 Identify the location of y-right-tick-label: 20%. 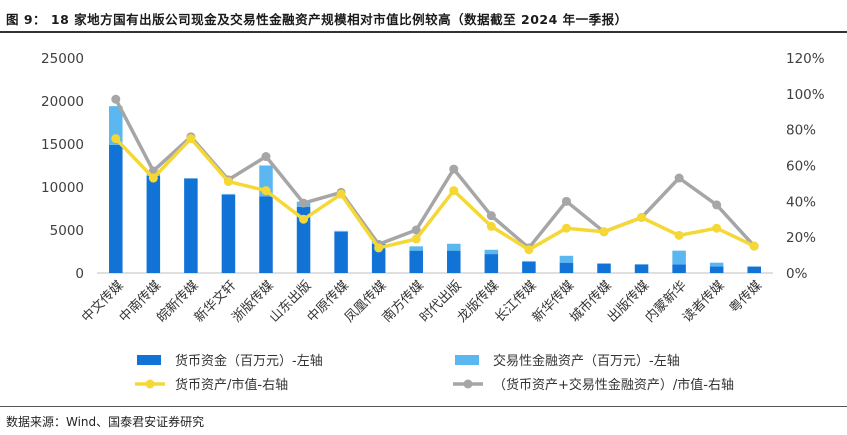
(801, 238).